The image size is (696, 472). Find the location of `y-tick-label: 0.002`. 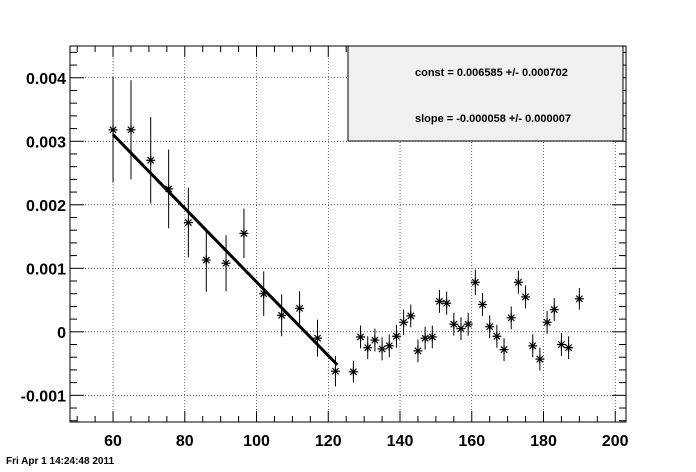

y-tick-label: 0.002 is located at coordinates (46, 206).